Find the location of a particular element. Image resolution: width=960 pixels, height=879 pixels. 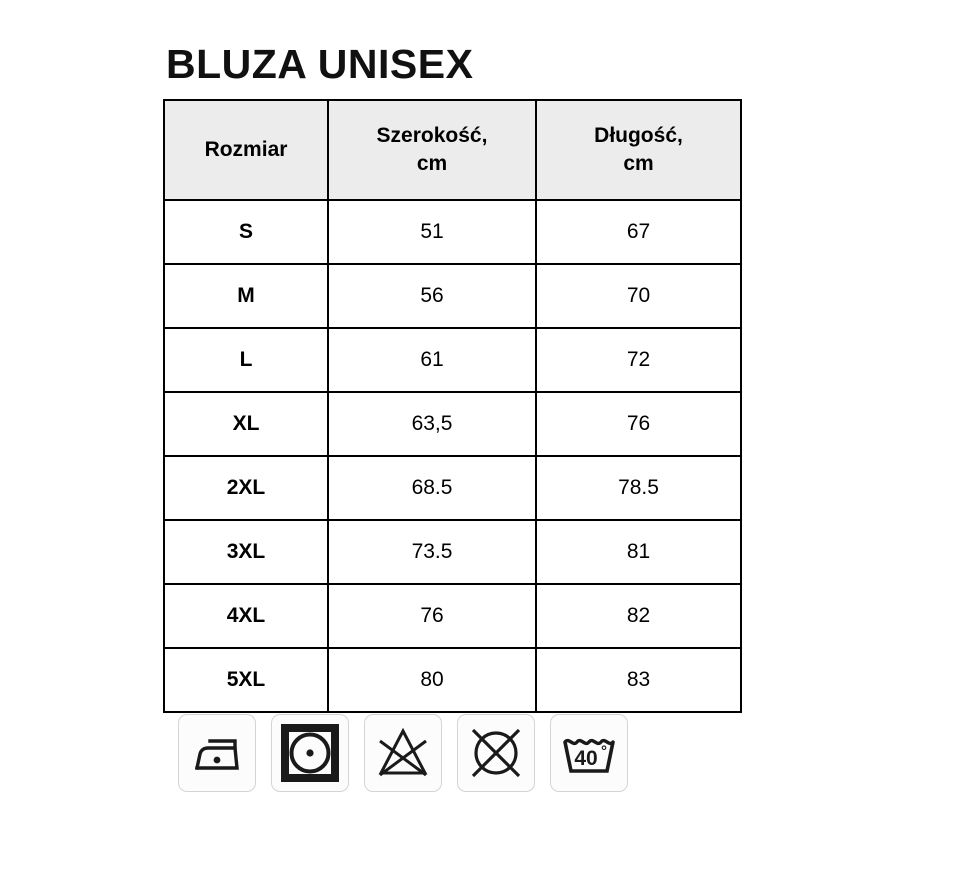

cell-length: 72 is located at coordinates (638, 360).